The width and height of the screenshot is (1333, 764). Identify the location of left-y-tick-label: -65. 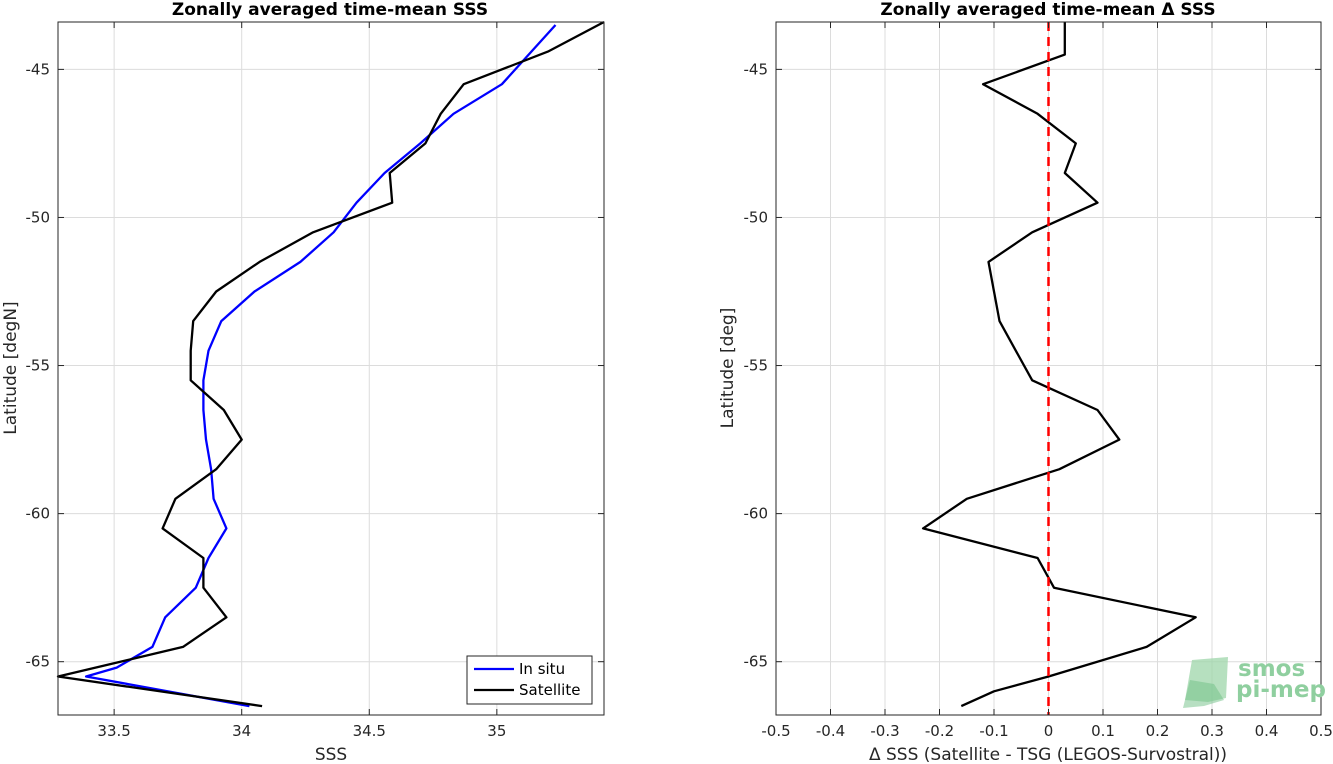
(38, 662).